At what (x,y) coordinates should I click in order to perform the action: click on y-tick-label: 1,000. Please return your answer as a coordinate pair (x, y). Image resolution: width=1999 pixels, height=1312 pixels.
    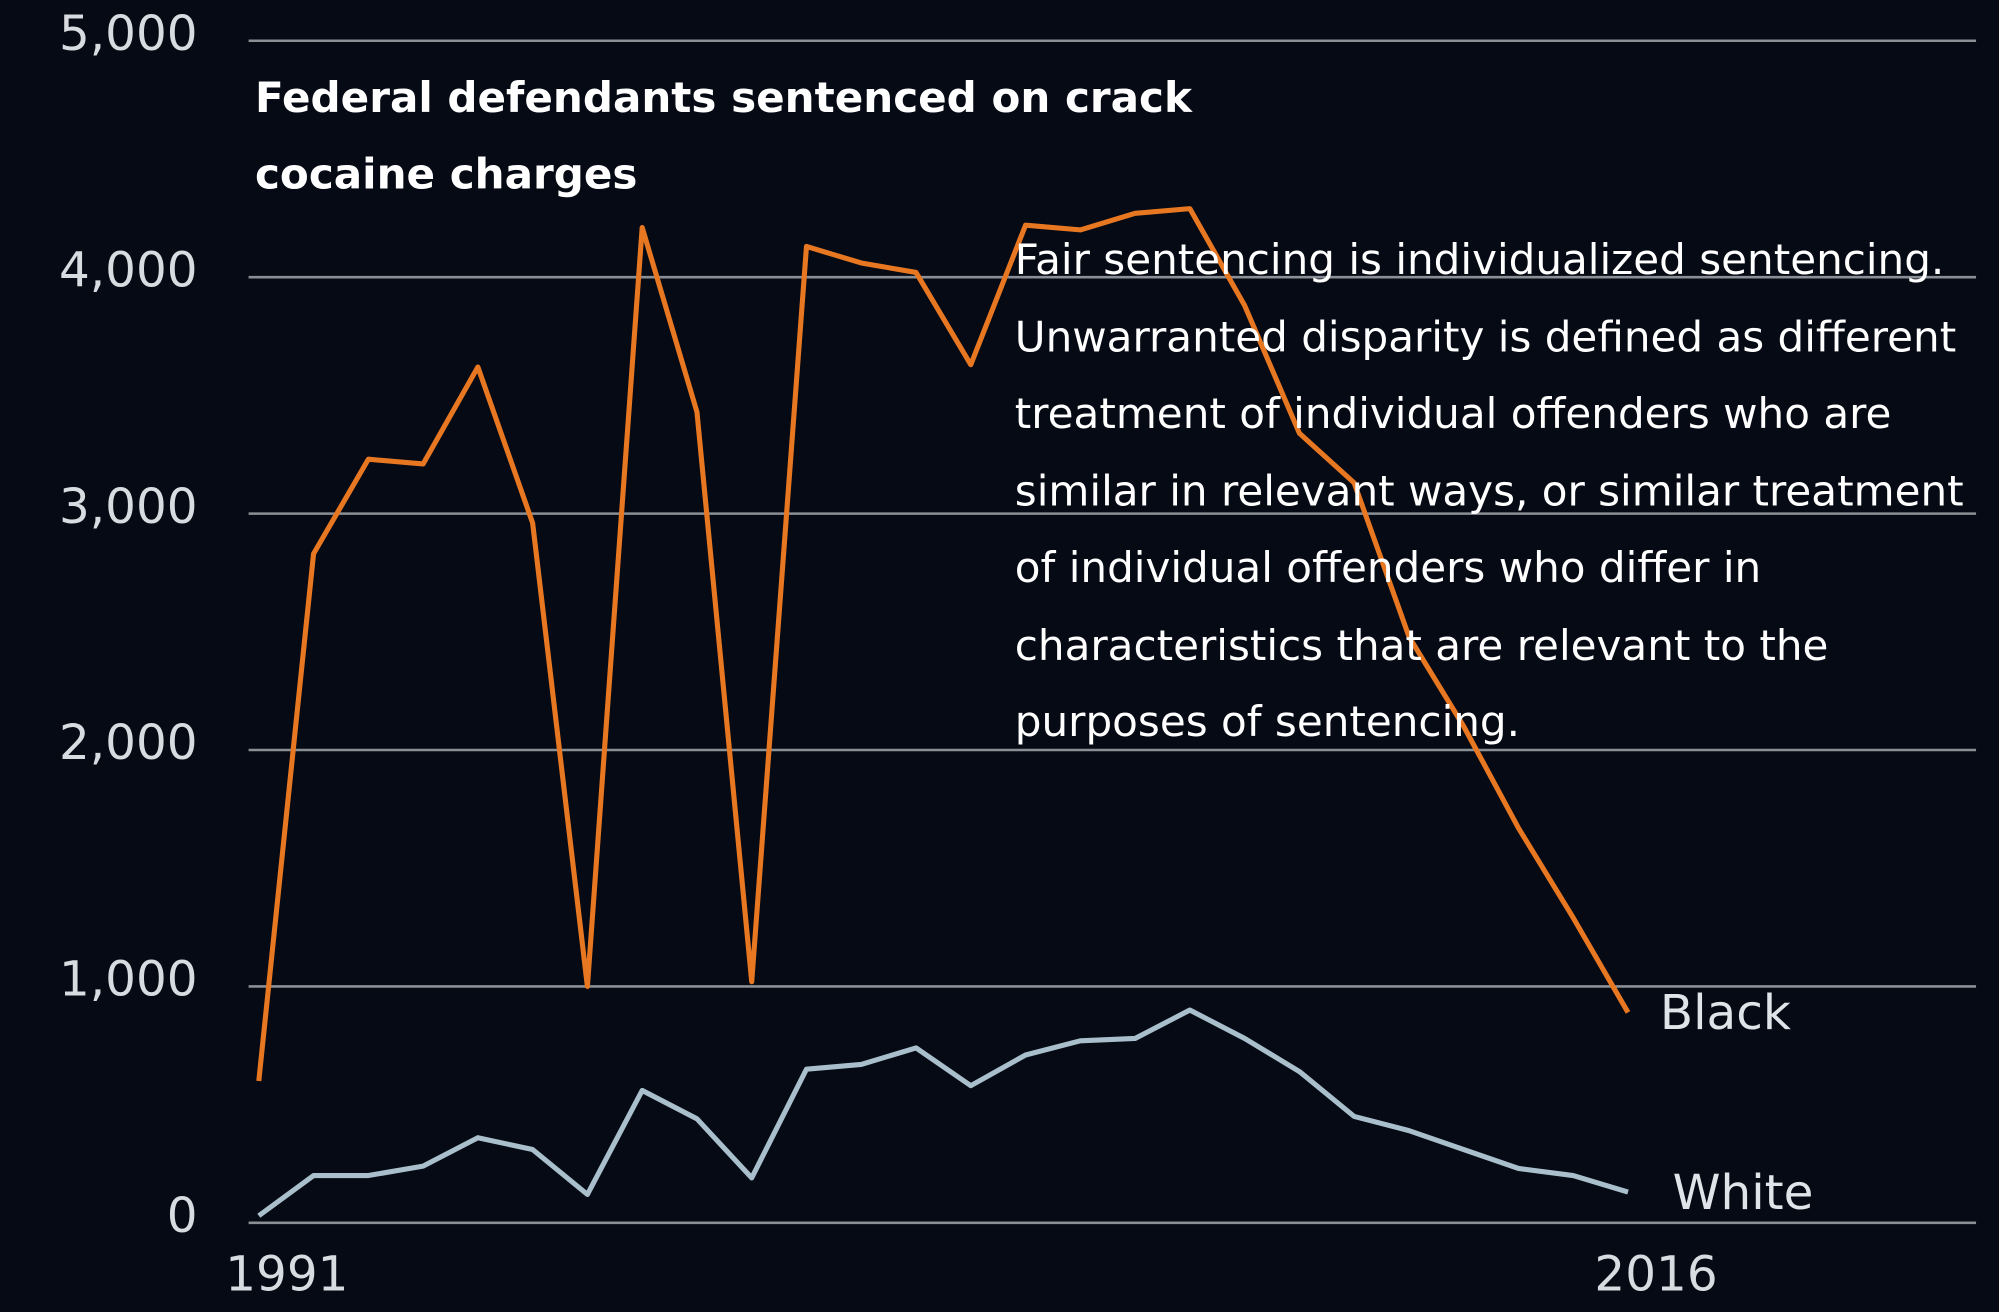
    Looking at the image, I should click on (128, 980).